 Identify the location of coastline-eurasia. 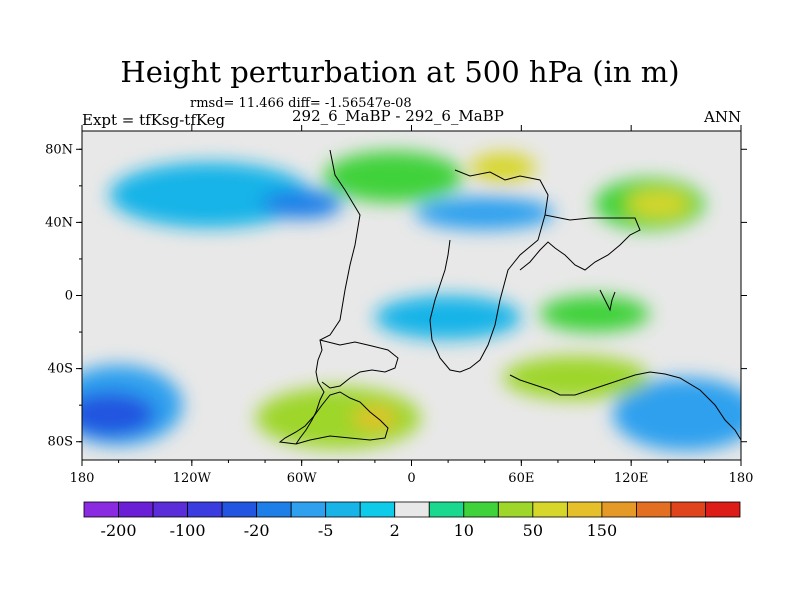
(580, 242).